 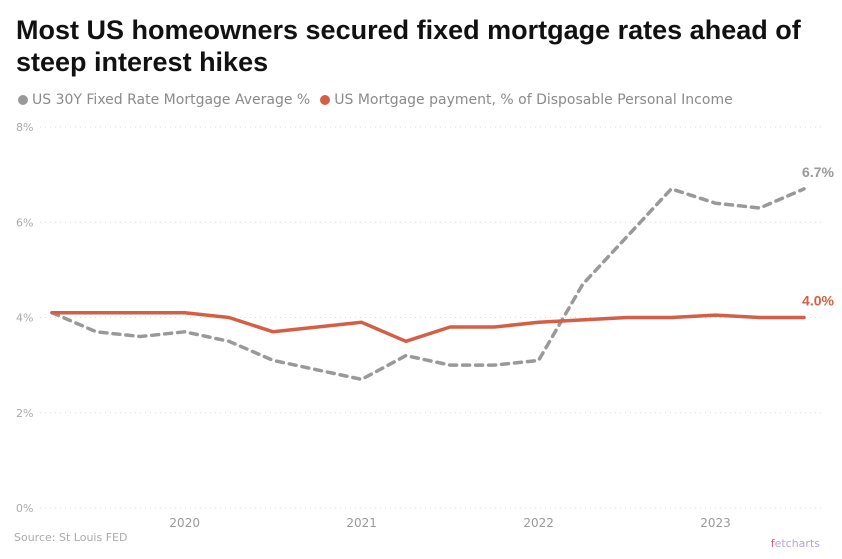 I want to click on brand-logo: fetcharts, so click(x=795, y=543).